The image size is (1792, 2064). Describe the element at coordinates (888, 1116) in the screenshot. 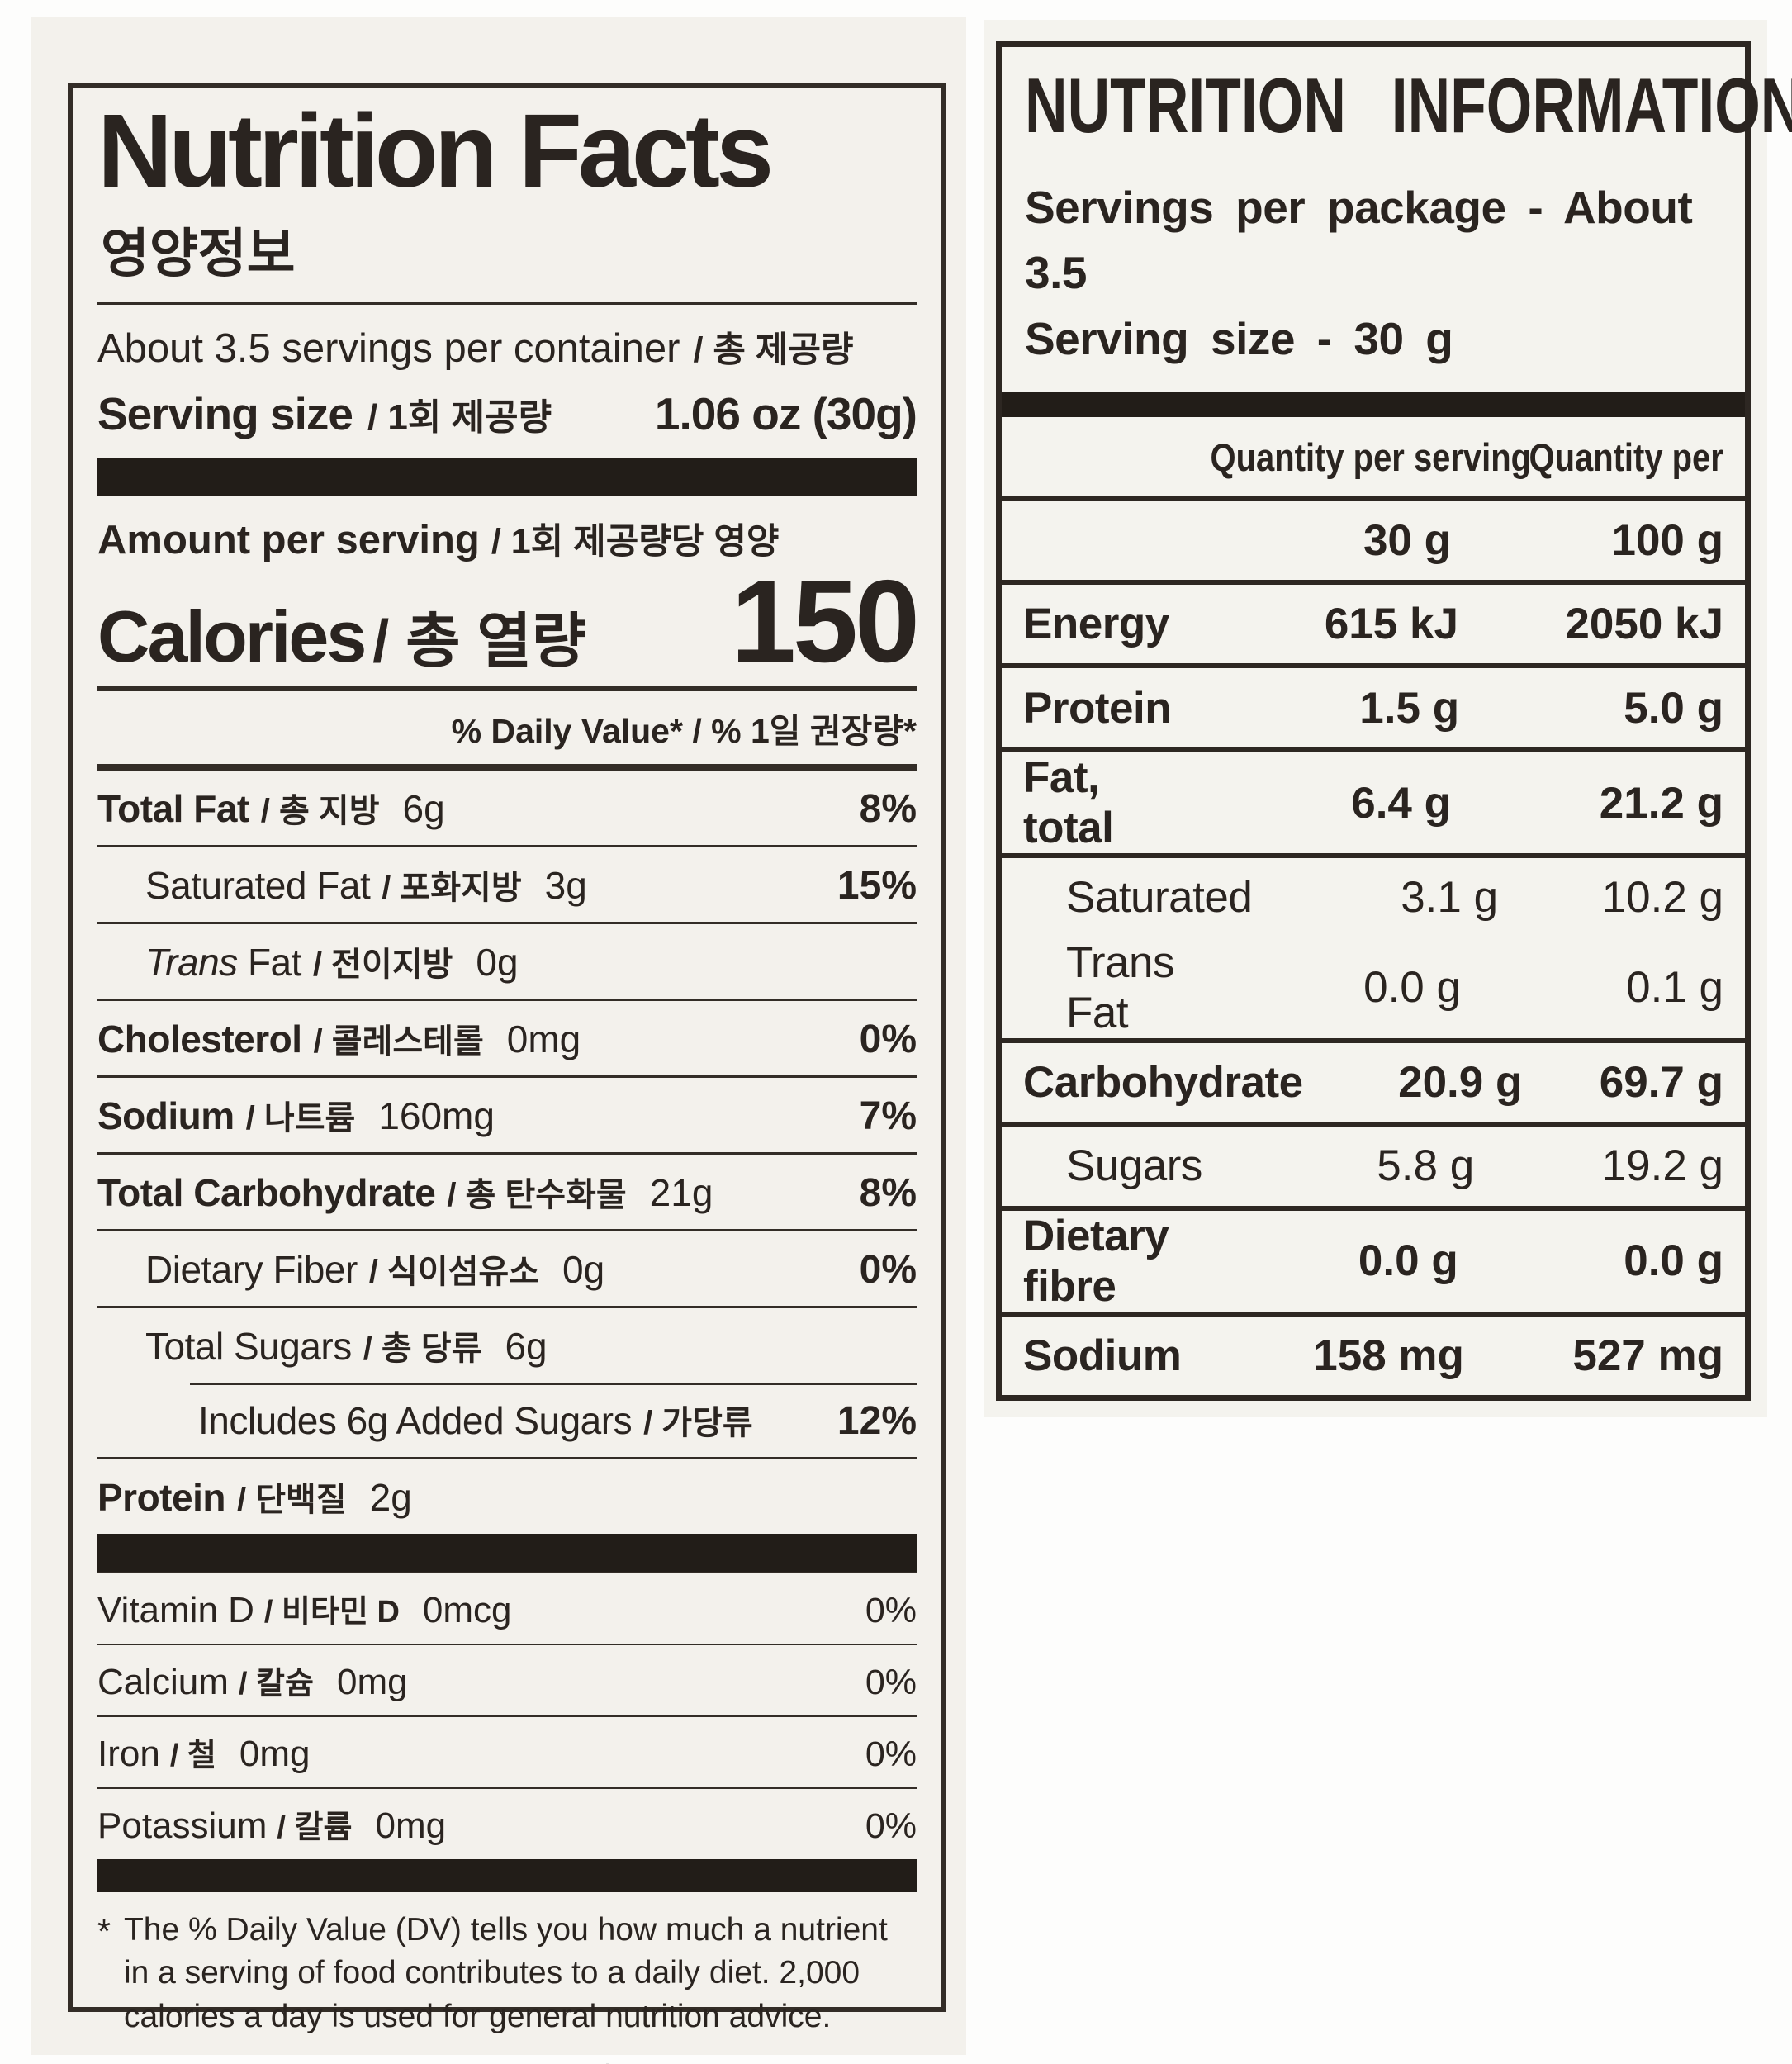

I see `nutrient-daily-value: 7%` at that location.